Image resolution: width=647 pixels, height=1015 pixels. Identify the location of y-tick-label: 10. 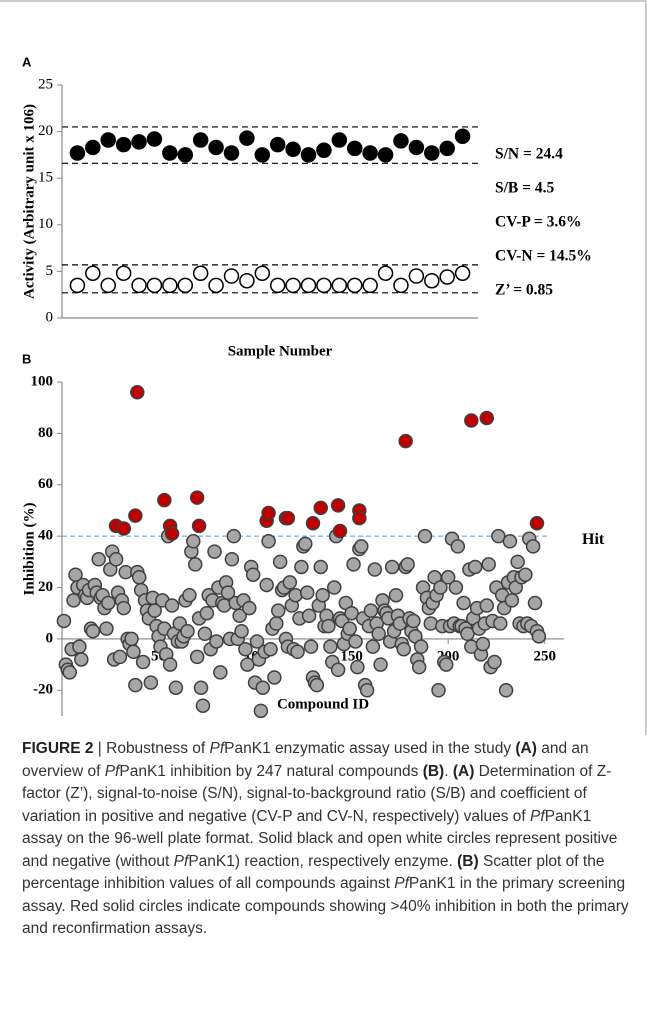
(45, 224).